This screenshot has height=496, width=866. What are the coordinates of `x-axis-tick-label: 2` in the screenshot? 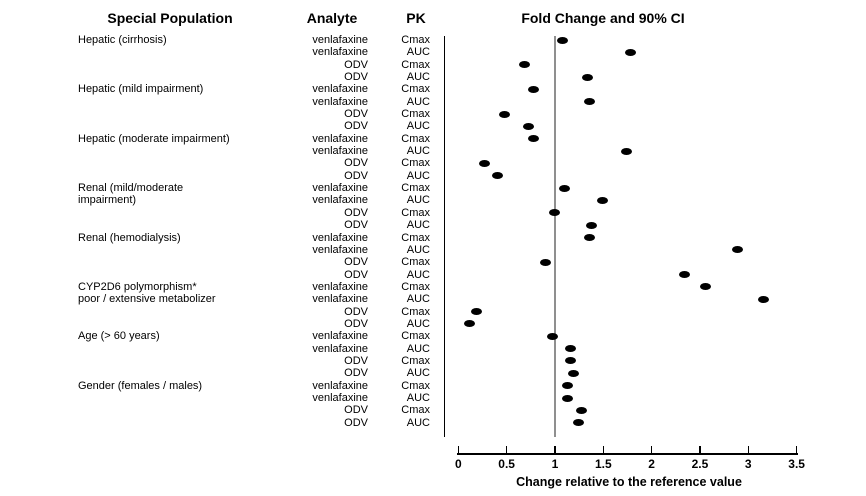 It's located at (651, 464).